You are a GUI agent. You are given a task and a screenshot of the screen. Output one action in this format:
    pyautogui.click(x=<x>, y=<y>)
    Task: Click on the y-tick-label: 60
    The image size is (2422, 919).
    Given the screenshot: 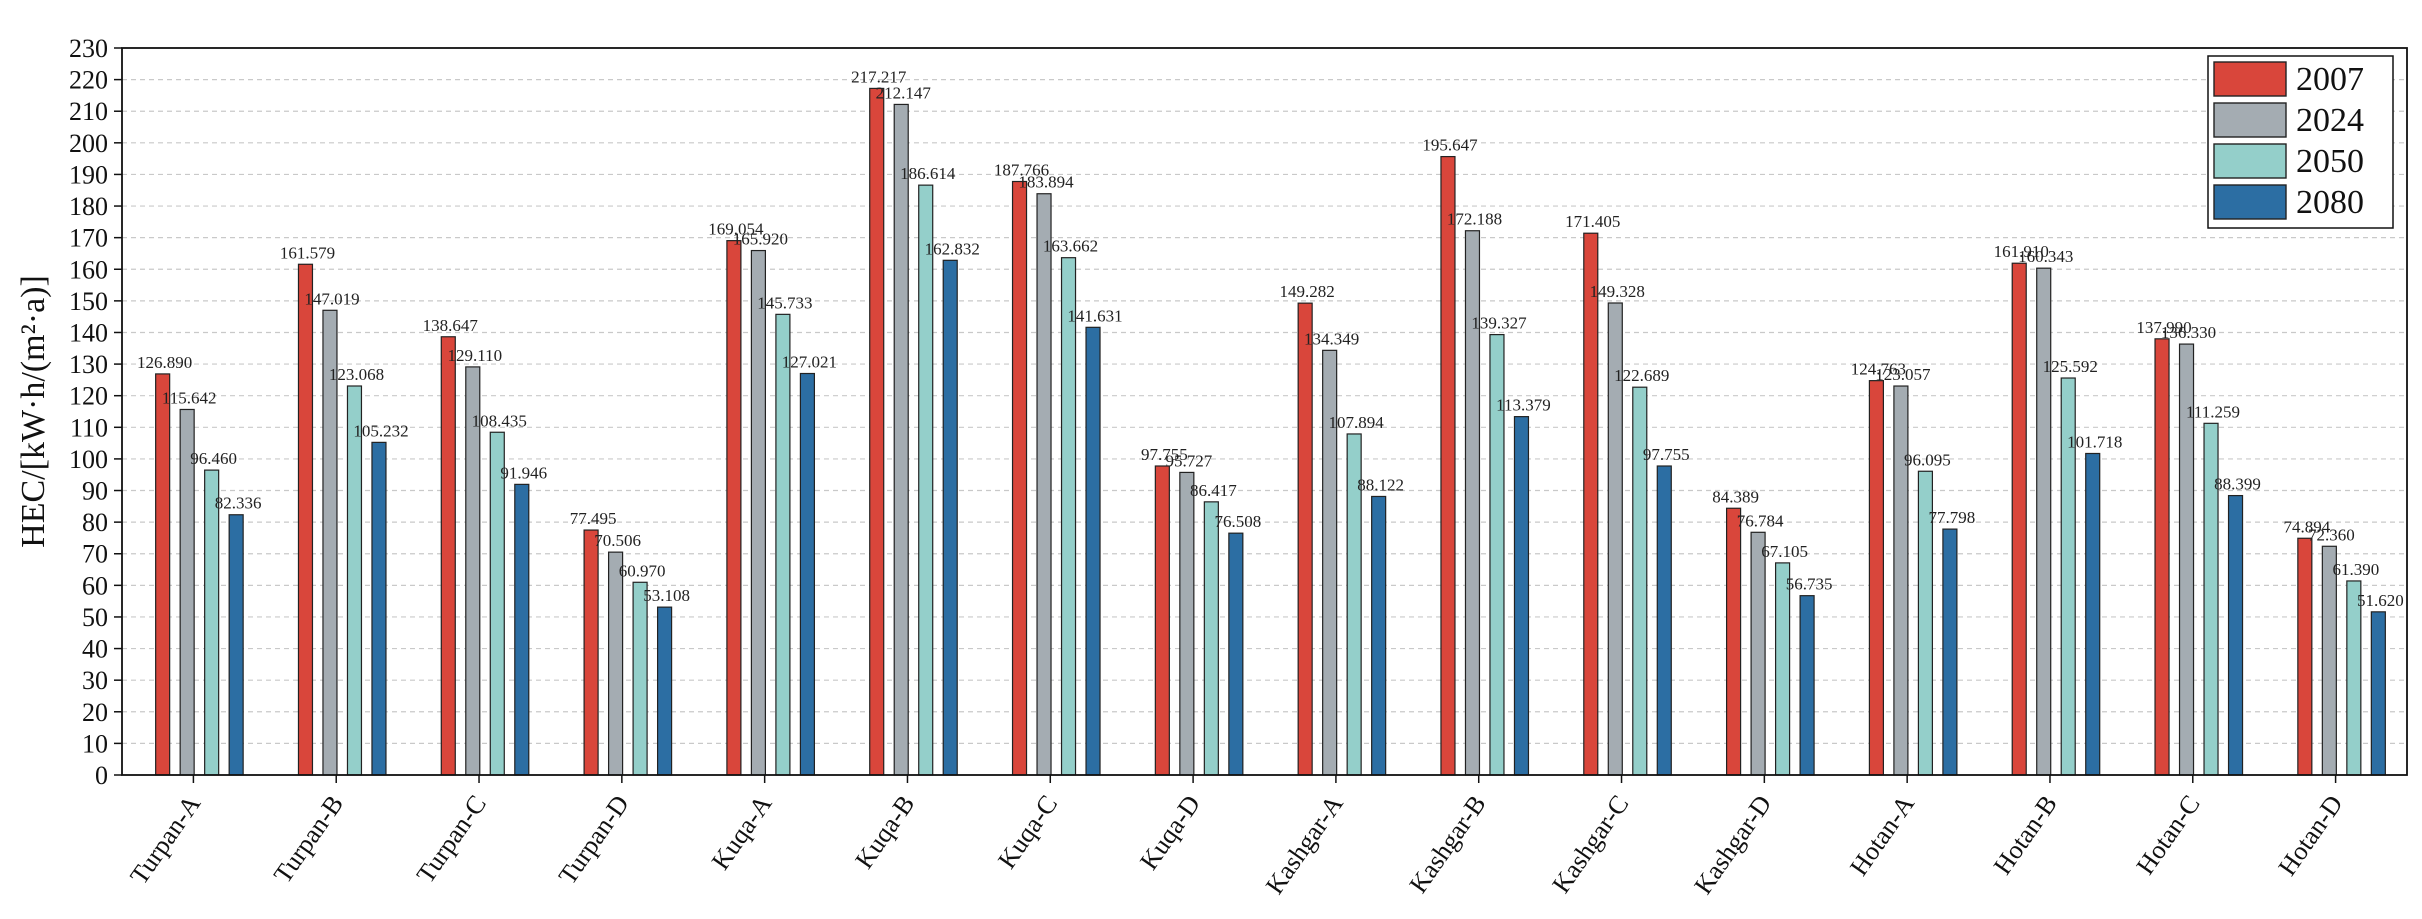 What is the action you would take?
    pyautogui.click(x=95, y=585)
    